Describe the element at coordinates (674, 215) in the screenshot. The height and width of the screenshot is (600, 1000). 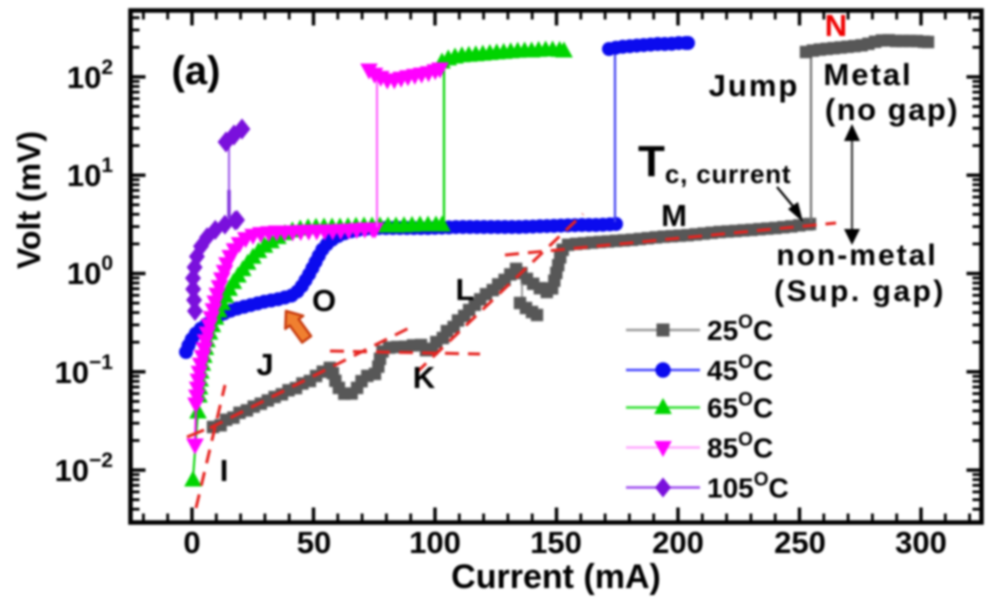
I see `svg-text: M` at that location.